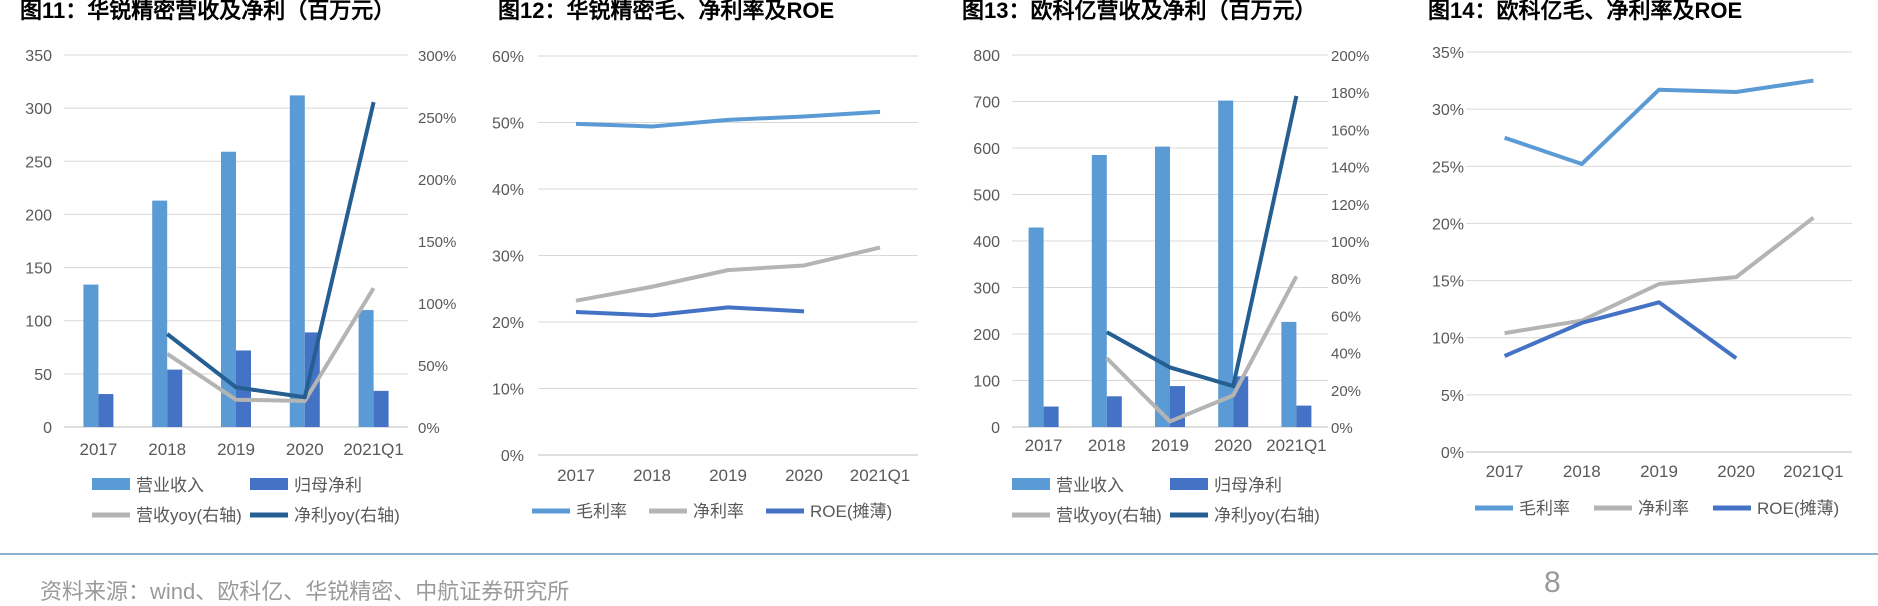 This screenshot has width=1878, height=606. What do you see at coordinates (1267, 515) in the screenshot?
I see `legend-label: 净利yoy(右轴)` at bounding box center [1267, 515].